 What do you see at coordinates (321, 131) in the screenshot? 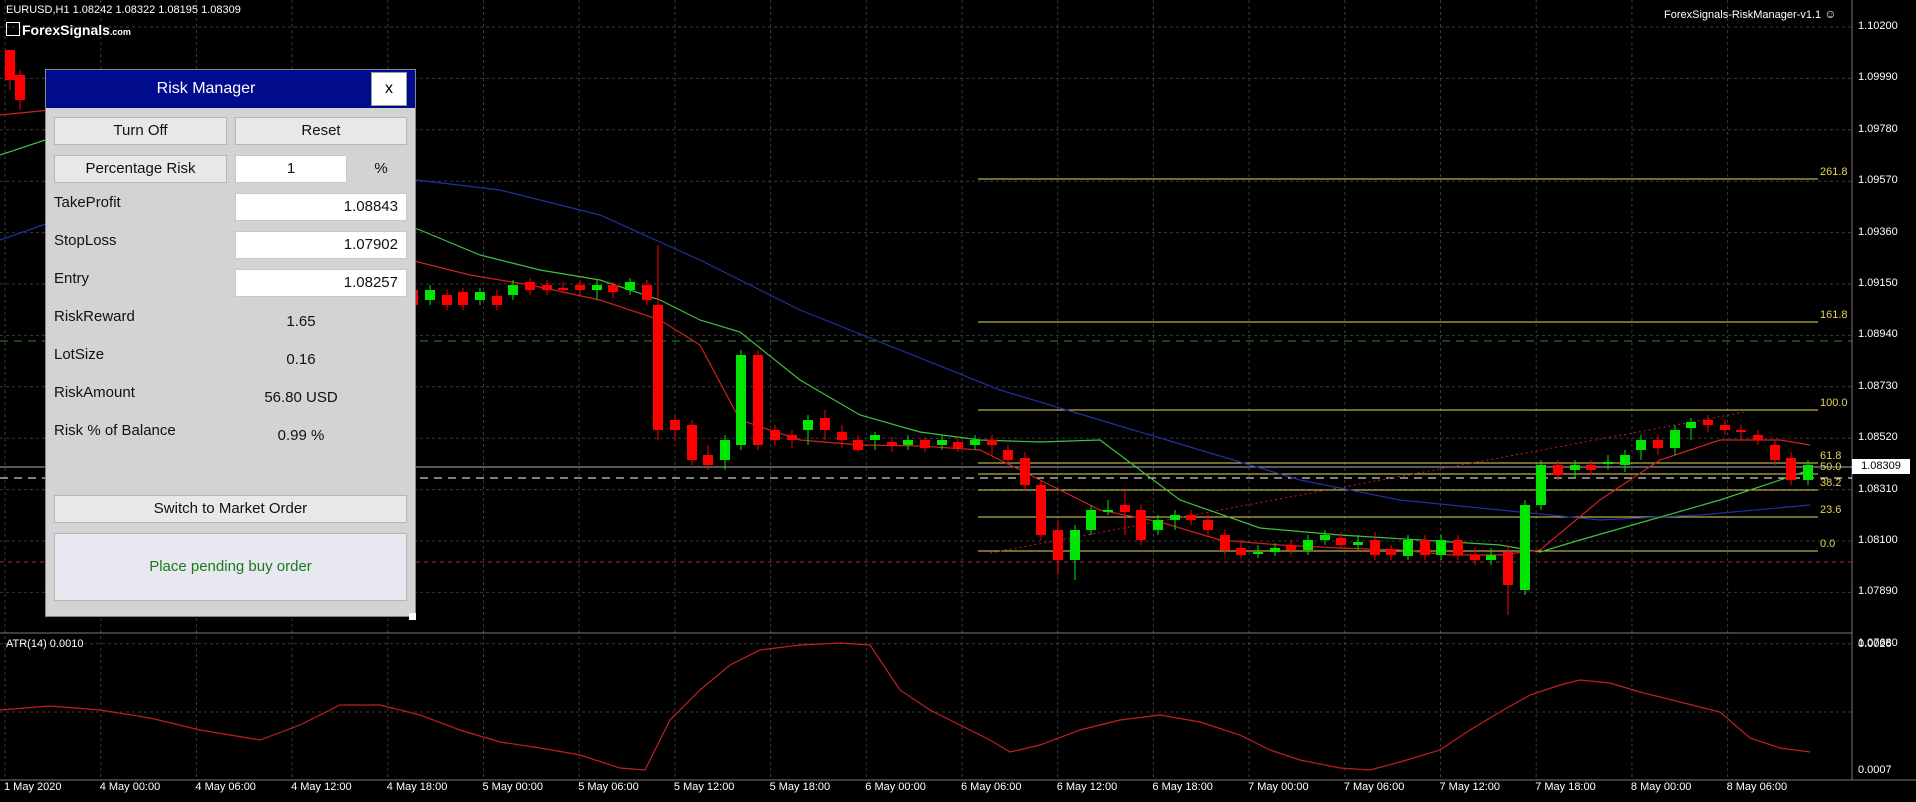
I see `reset-button: Reset` at bounding box center [321, 131].